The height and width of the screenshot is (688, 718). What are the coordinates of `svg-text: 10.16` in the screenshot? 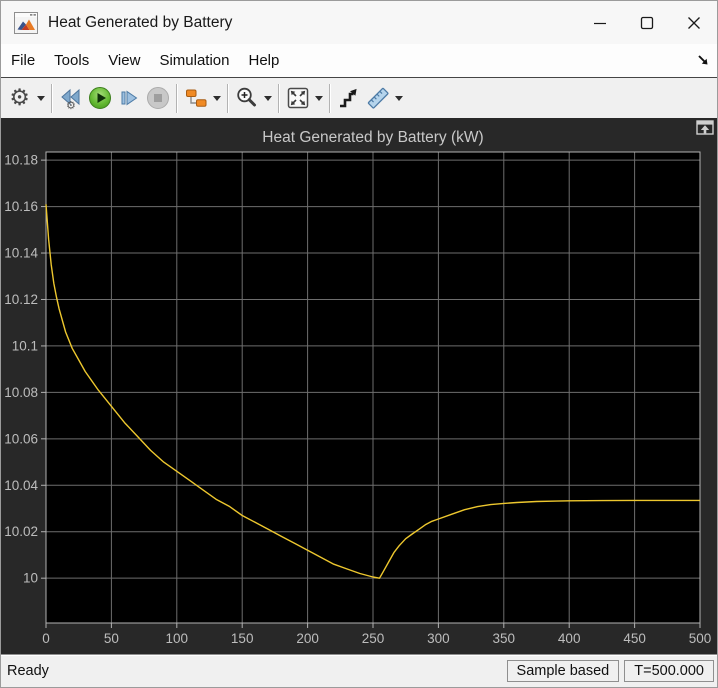 It's located at (21, 206).